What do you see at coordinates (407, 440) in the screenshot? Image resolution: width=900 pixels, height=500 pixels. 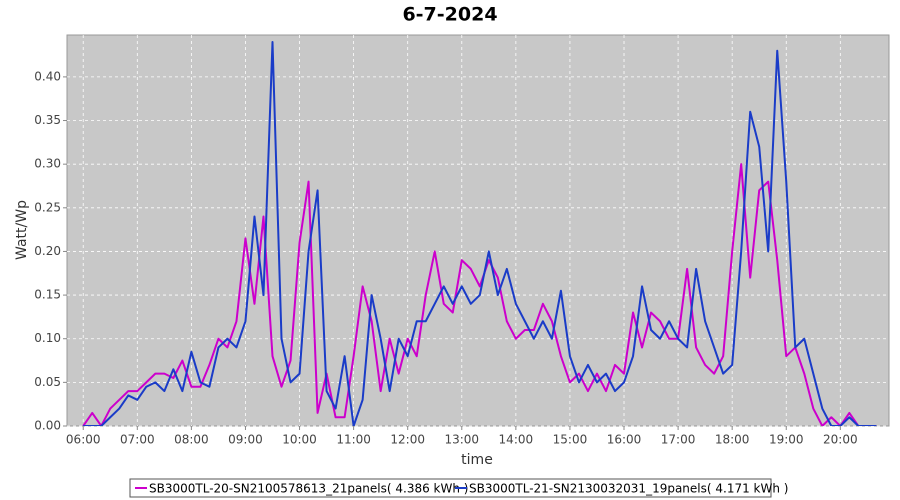 I see `x-tick-label: 12:00` at bounding box center [407, 440].